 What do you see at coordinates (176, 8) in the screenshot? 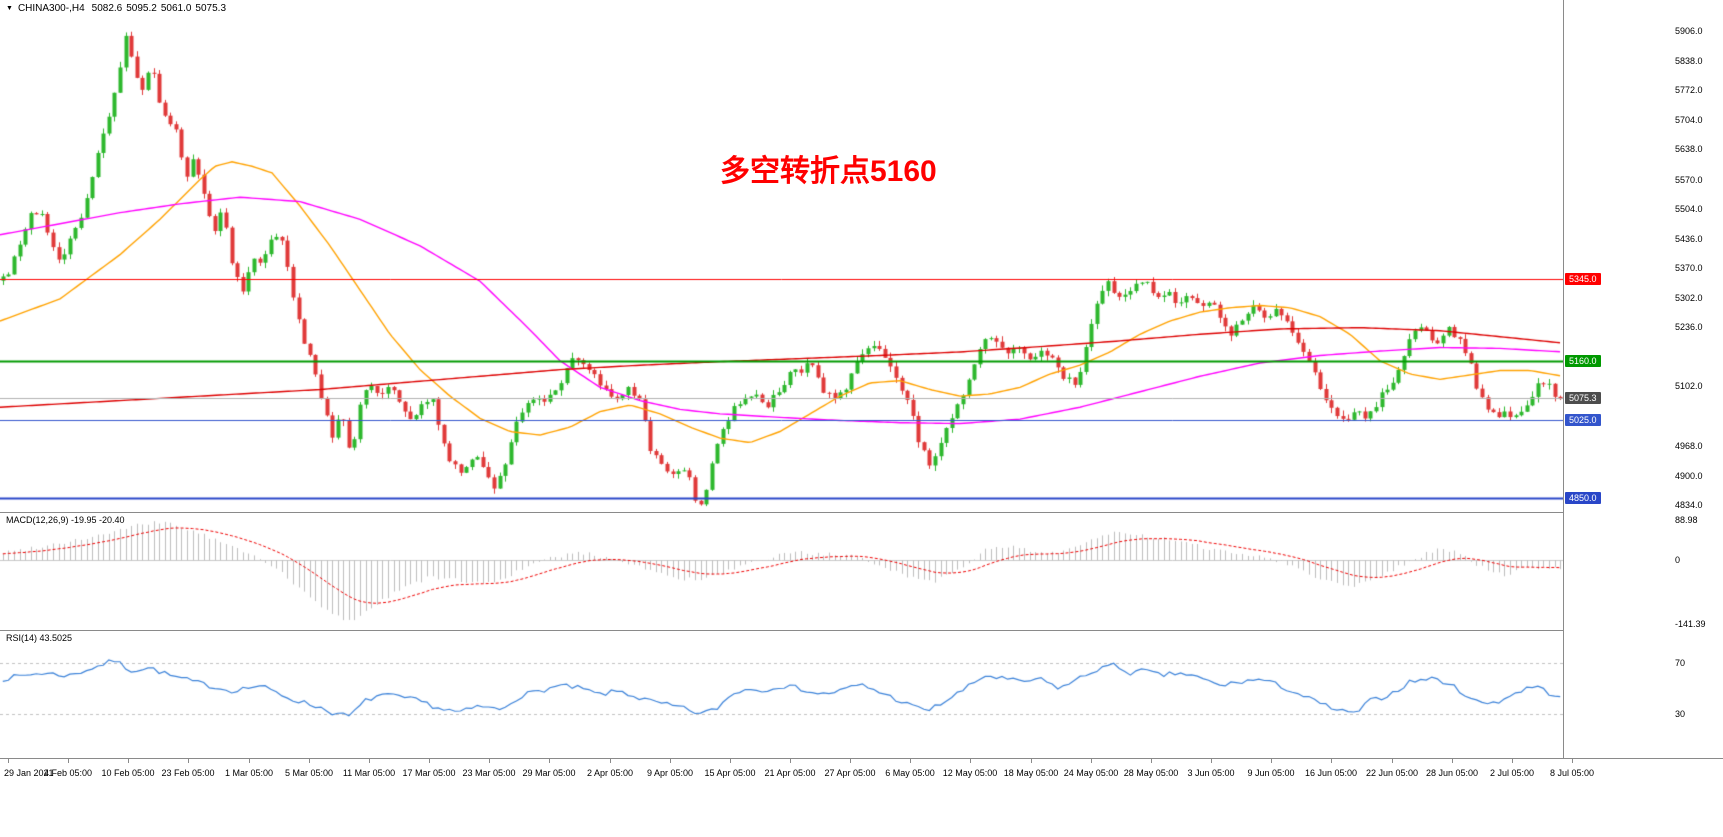
I see `quote-low: 5061.0` at bounding box center [176, 8].